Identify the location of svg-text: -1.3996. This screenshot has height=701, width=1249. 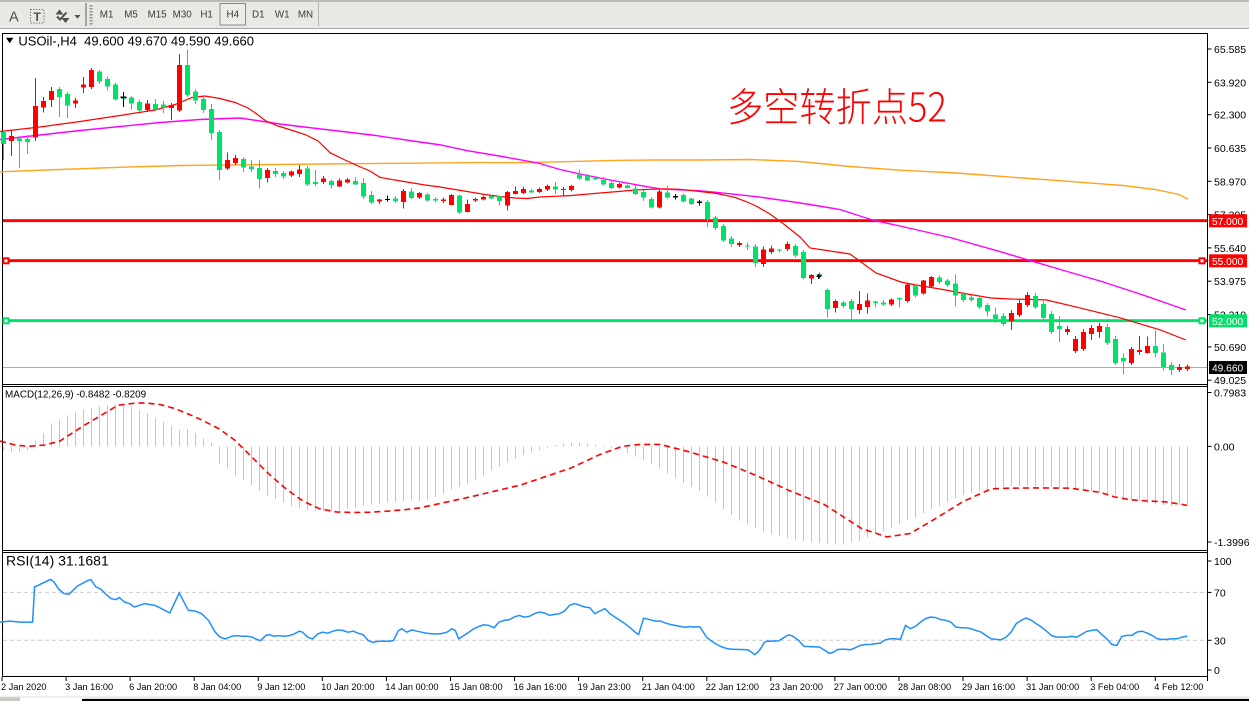
(1231, 543).